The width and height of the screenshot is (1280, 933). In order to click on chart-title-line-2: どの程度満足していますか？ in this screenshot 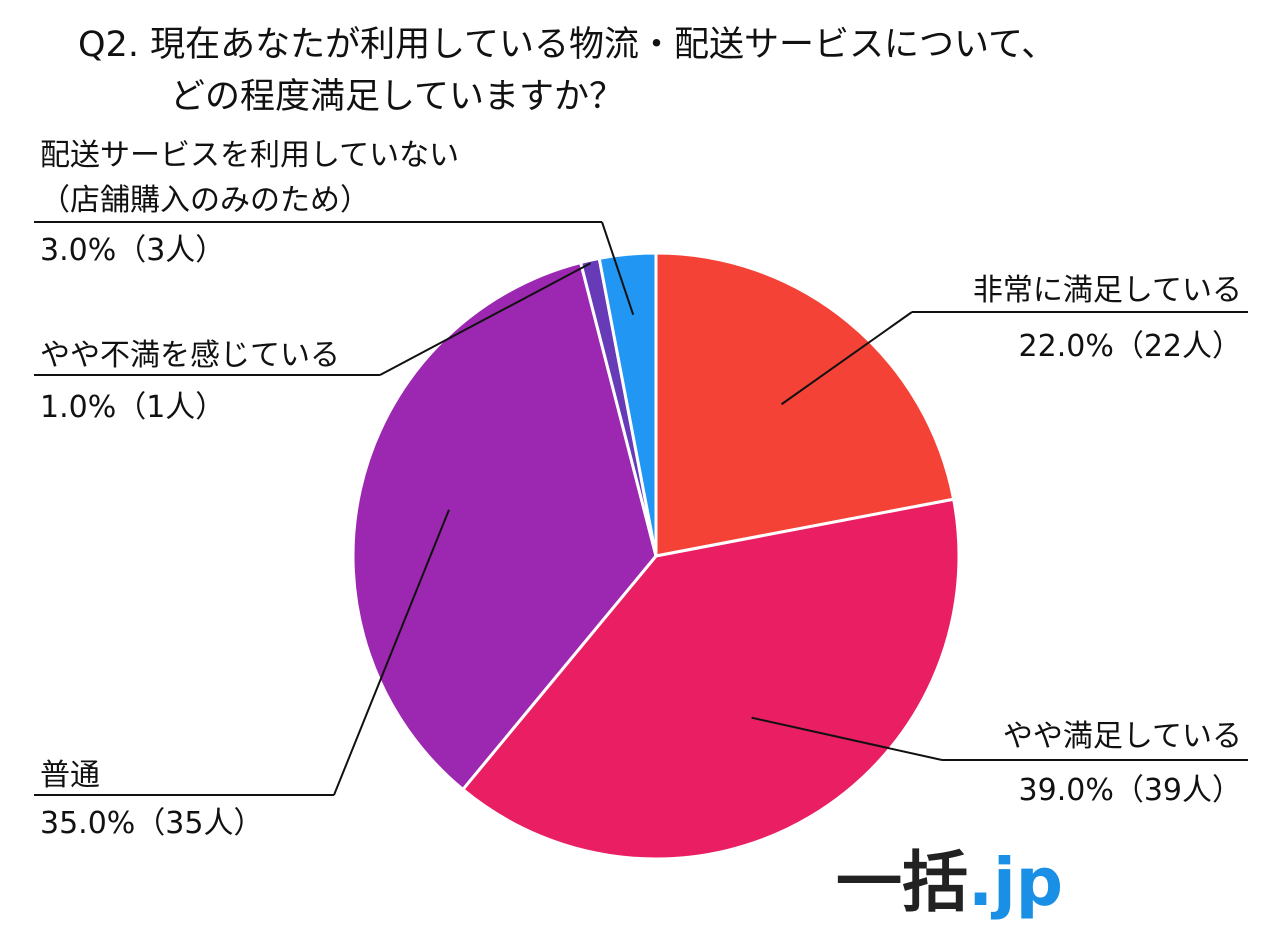, I will do `click(397, 97)`.